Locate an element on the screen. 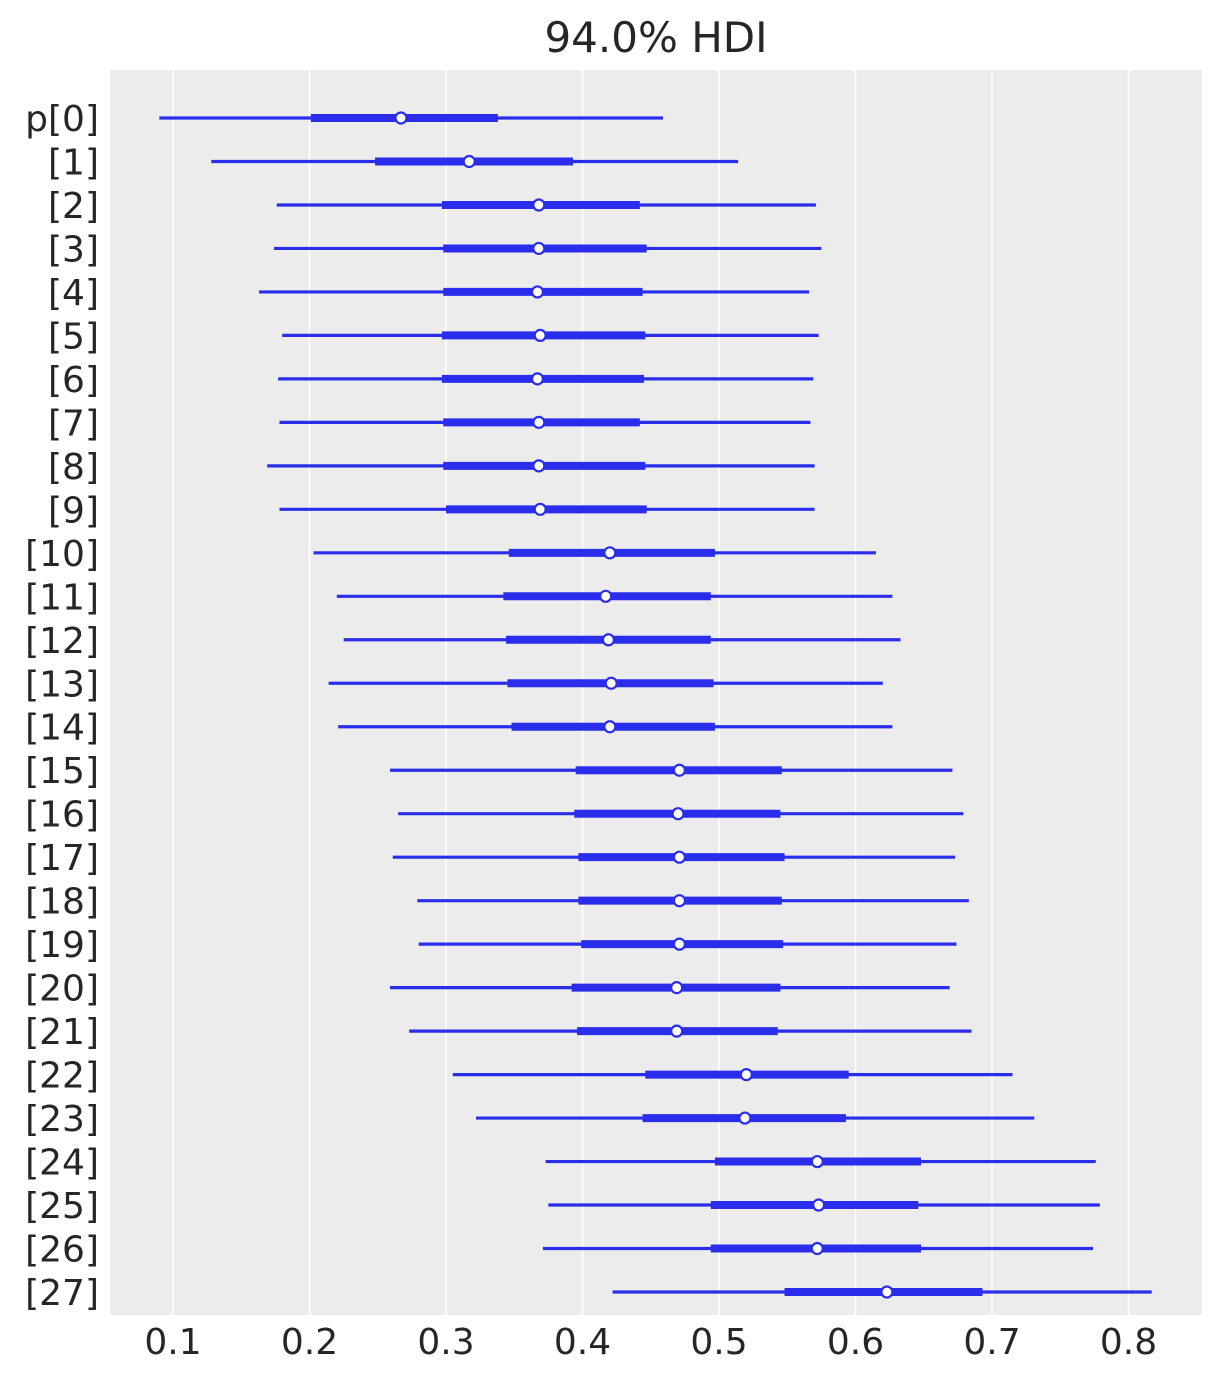  x-tick-label: 0.7 is located at coordinates (991, 1342).